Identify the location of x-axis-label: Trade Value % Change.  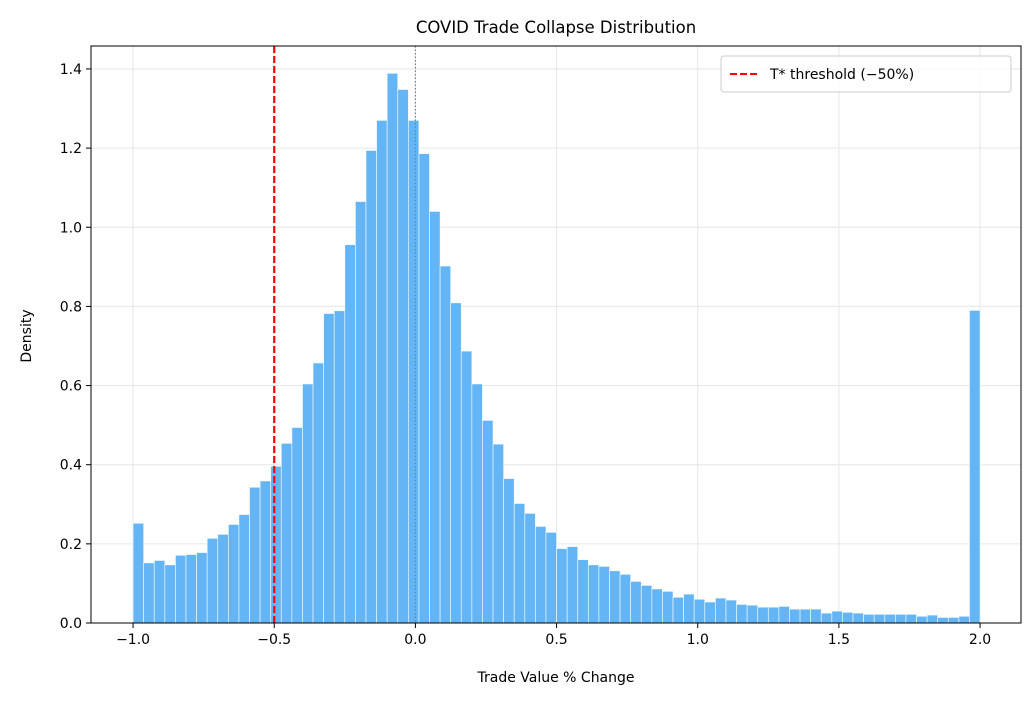
(555, 678).